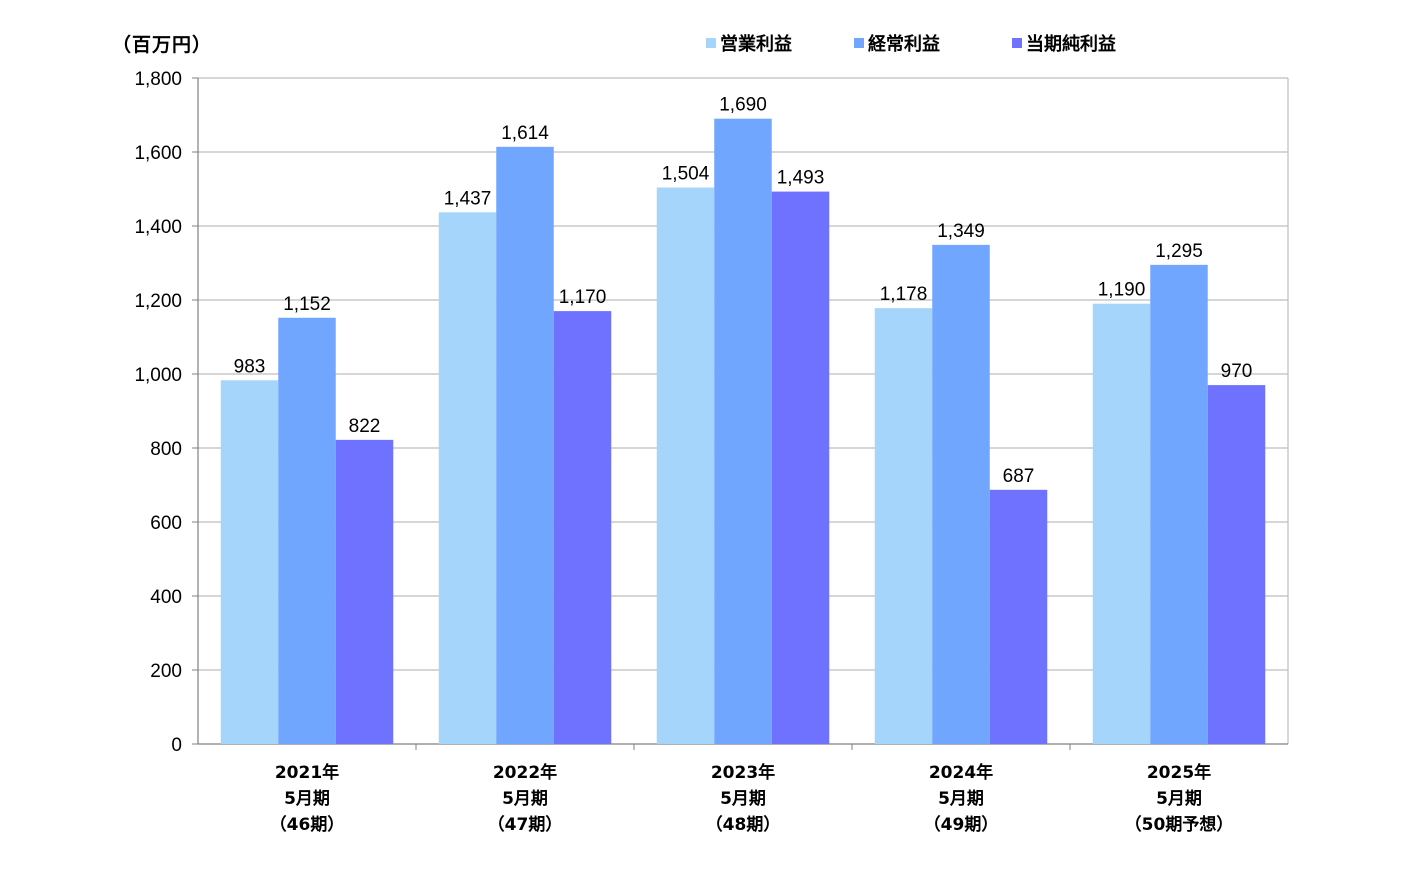 This screenshot has width=1409, height=874. What do you see at coordinates (176, 745) in the screenshot?
I see `y-tick-label: 0` at bounding box center [176, 745].